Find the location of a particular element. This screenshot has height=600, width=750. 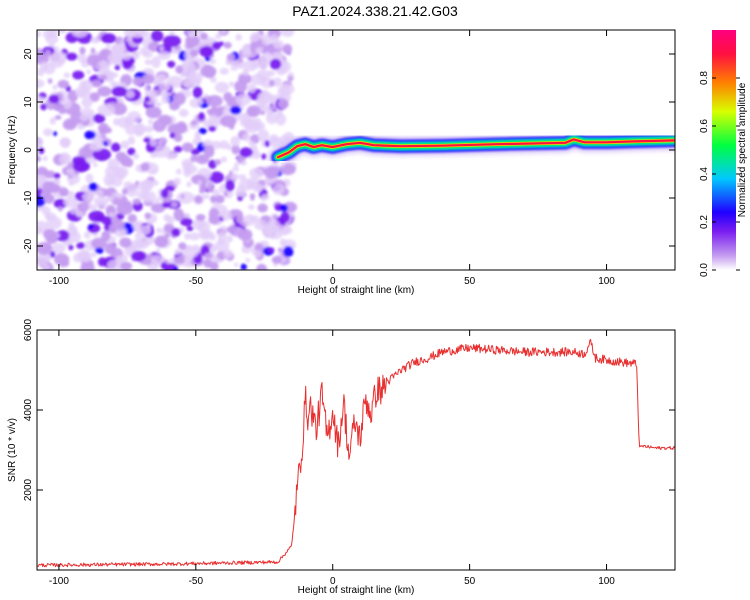

y-tick-label: 2000 is located at coordinates (28, 489).